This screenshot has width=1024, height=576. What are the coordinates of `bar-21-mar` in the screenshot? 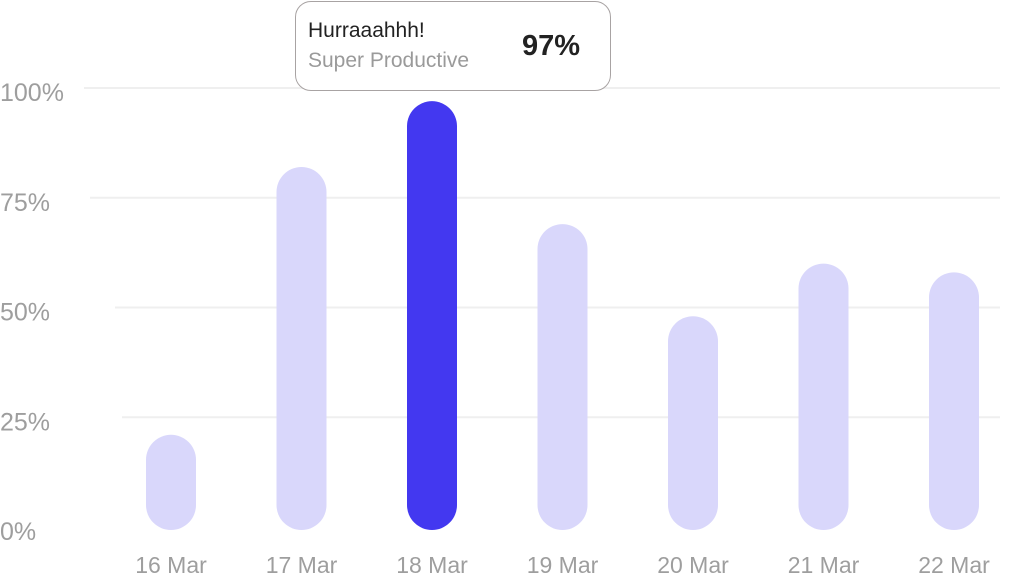 It's located at (823, 396).